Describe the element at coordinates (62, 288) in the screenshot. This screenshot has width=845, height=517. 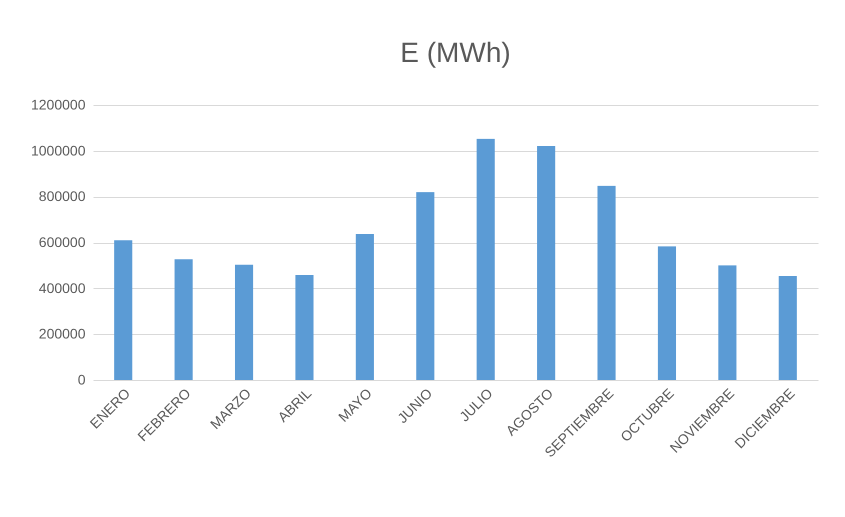
I see `y-tick-label: 400000` at that location.